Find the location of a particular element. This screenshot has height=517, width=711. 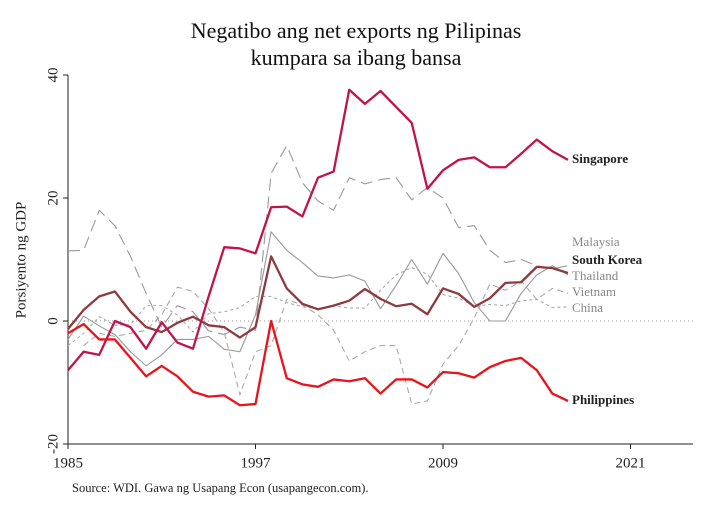

series-label: Philippines is located at coordinates (603, 399).